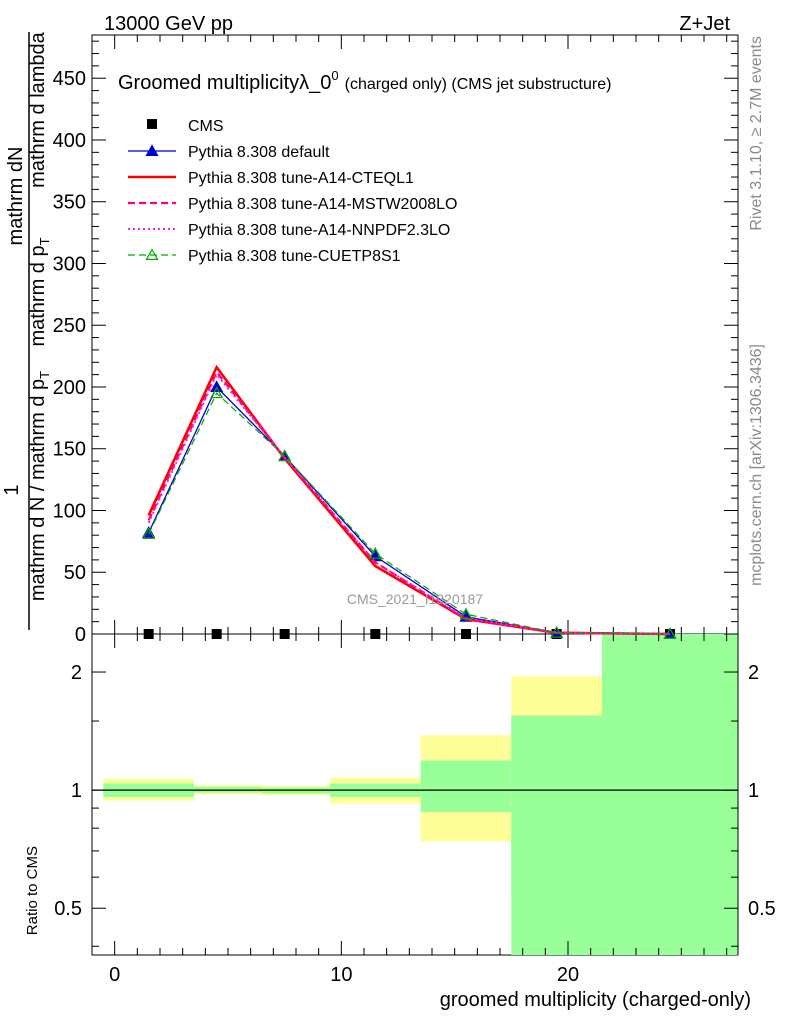  I want to click on legend-marker-cms, so click(152, 124).